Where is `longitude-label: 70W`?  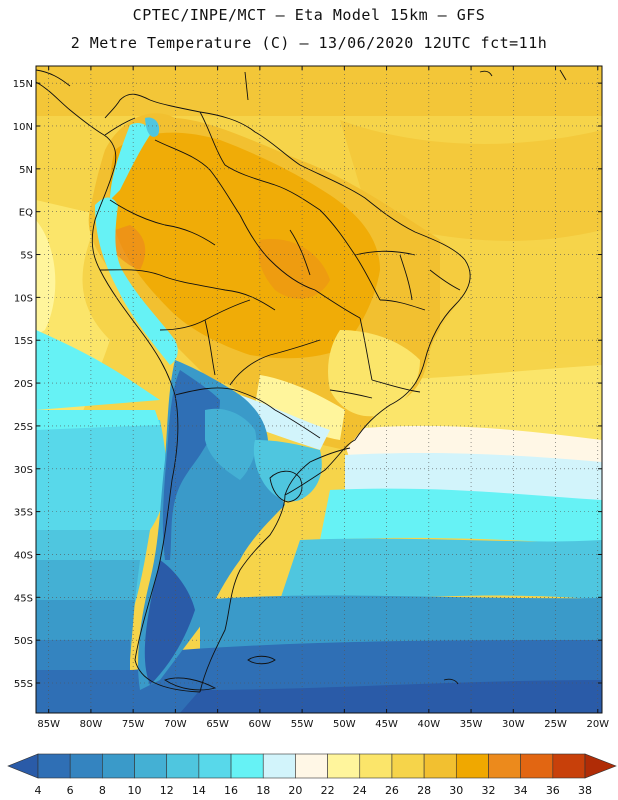 longitude-label: 70W is located at coordinates (175, 724).